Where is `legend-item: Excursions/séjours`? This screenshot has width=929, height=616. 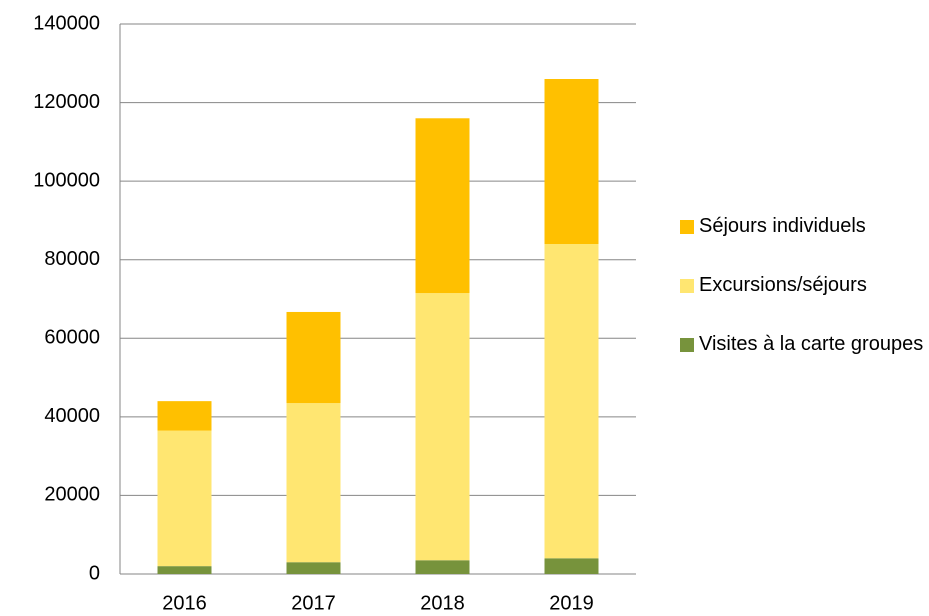 legend-item: Excursions/séjours is located at coordinates (802, 285).